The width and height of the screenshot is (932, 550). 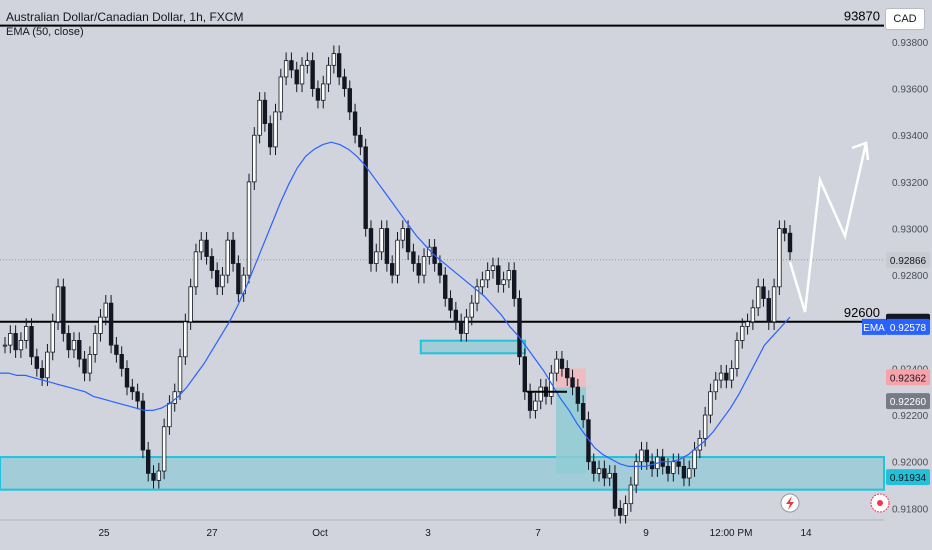 I want to click on take-profit-box, so click(x=571, y=430).